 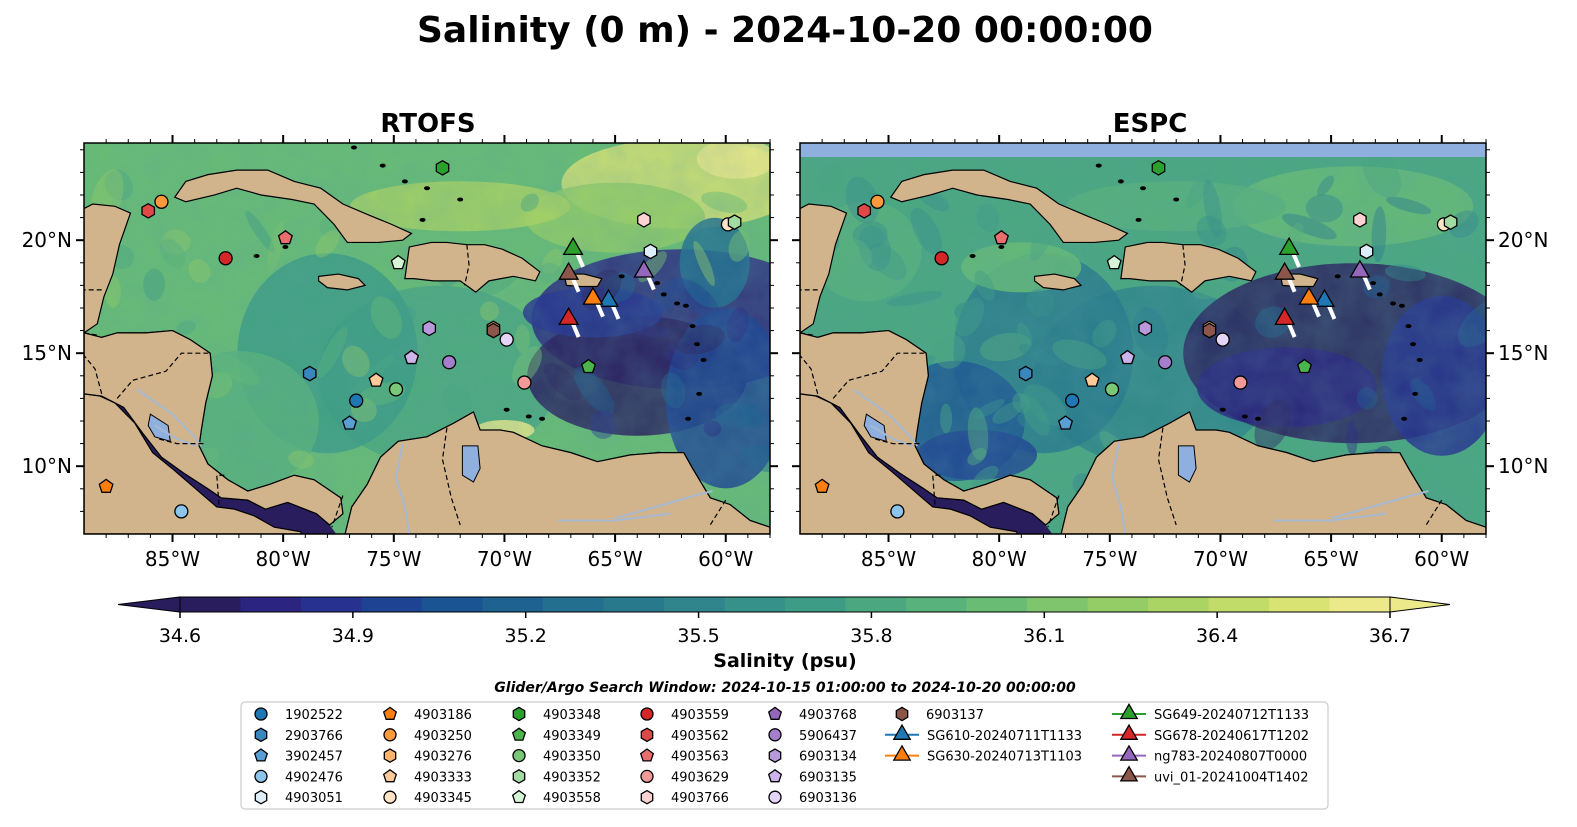 What do you see at coordinates (427, 124) in the screenshot?
I see `panel-title-rtofs: RTOFS` at bounding box center [427, 124].